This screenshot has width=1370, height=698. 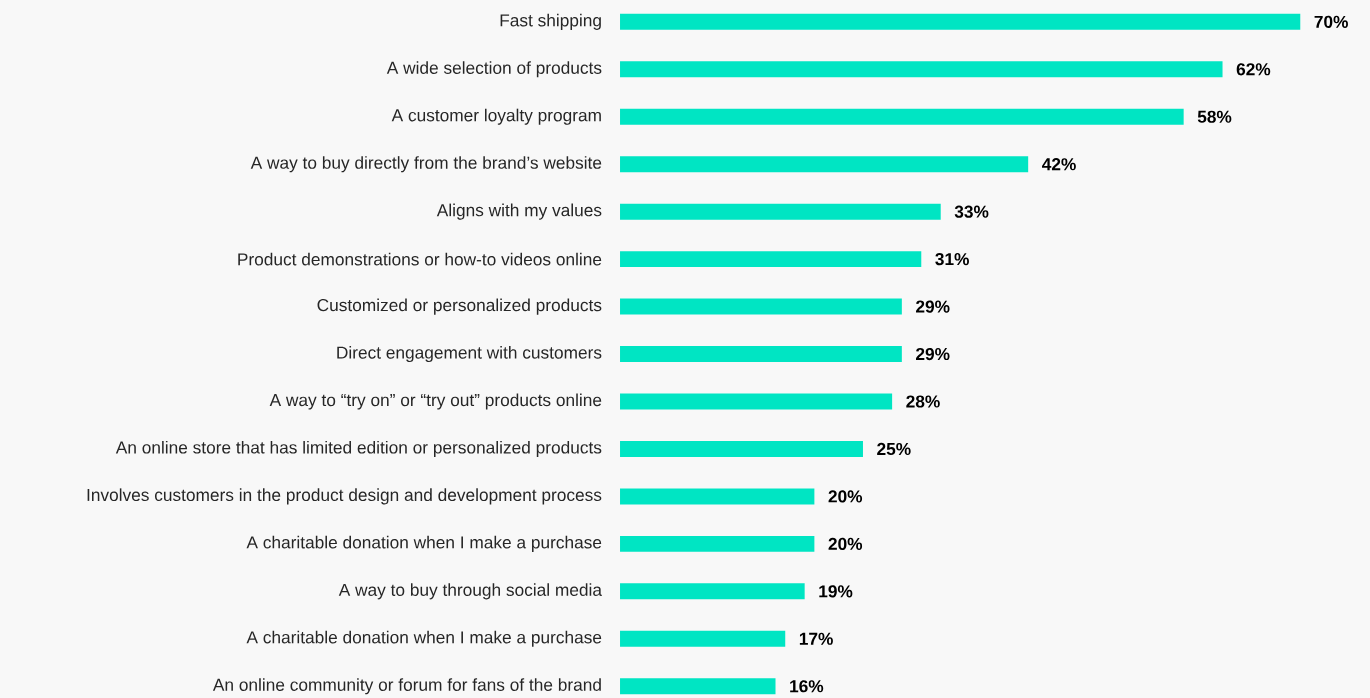 I want to click on y-tick-label: Involves customers in the product design and development process, so click(x=344, y=496).